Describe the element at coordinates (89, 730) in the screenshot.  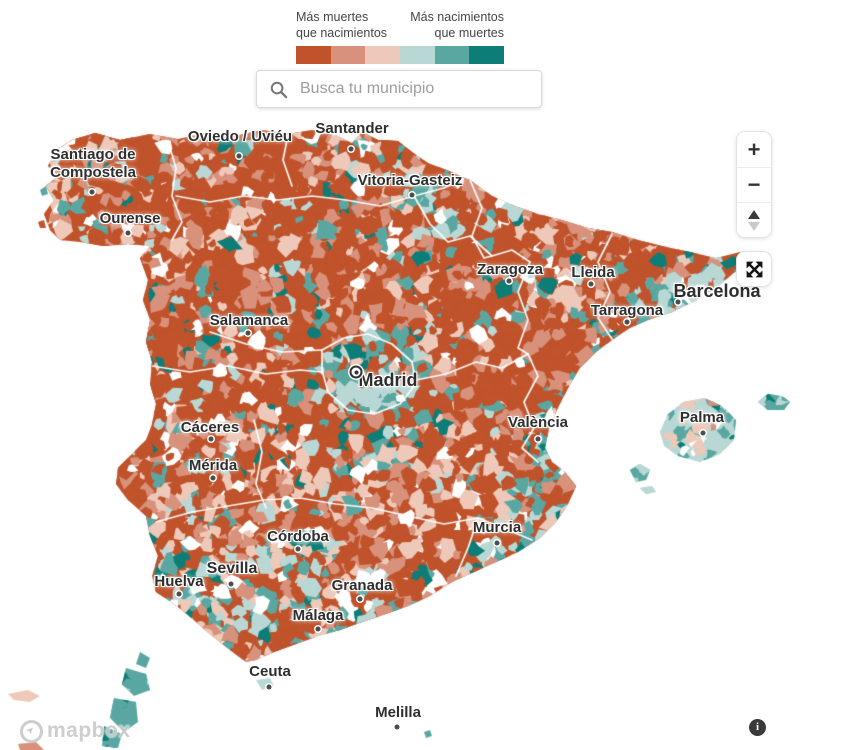
I see `mapbox-wordmark: mapbox` at that location.